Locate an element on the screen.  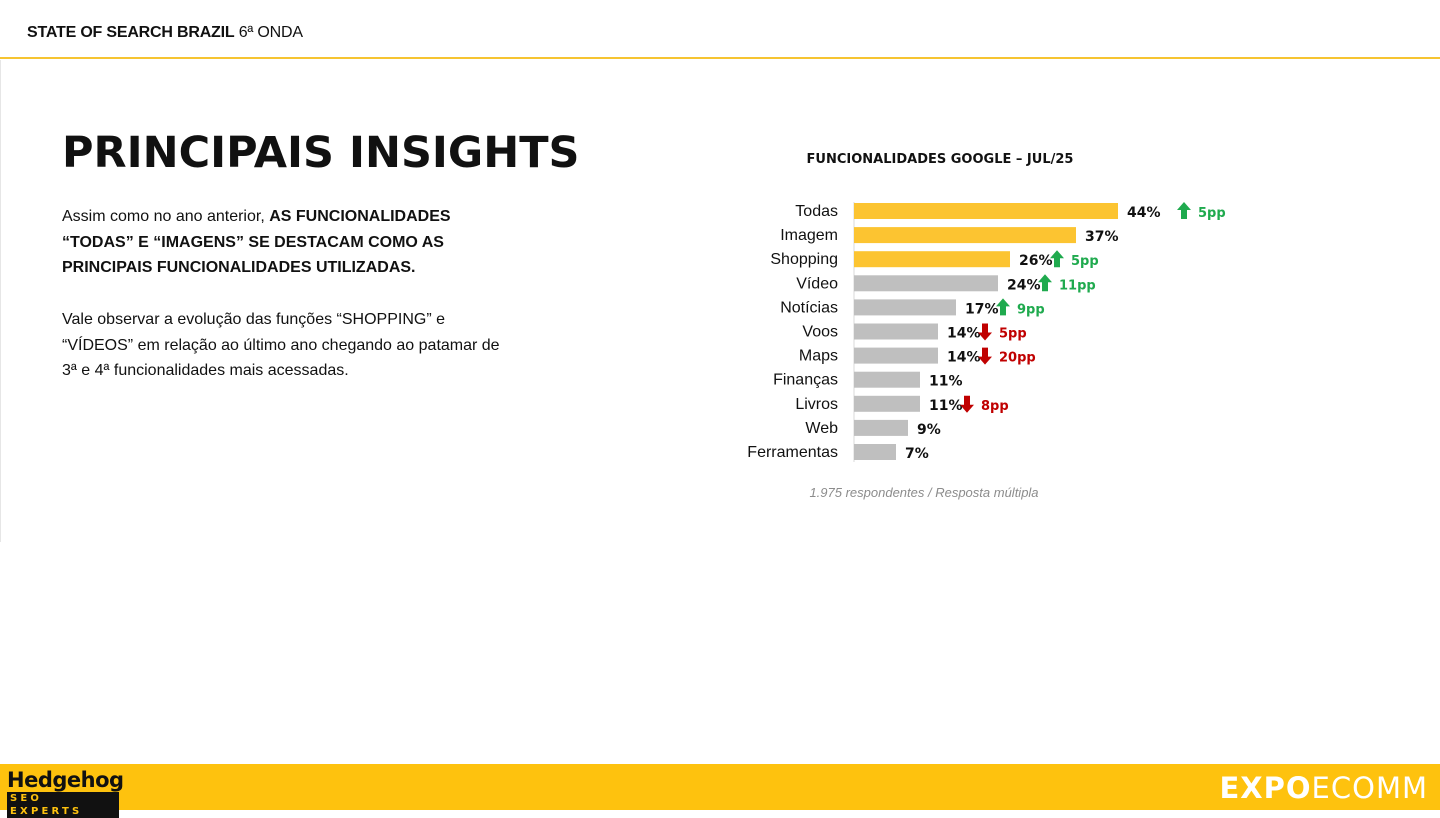
bar-video is located at coordinates (926, 283).